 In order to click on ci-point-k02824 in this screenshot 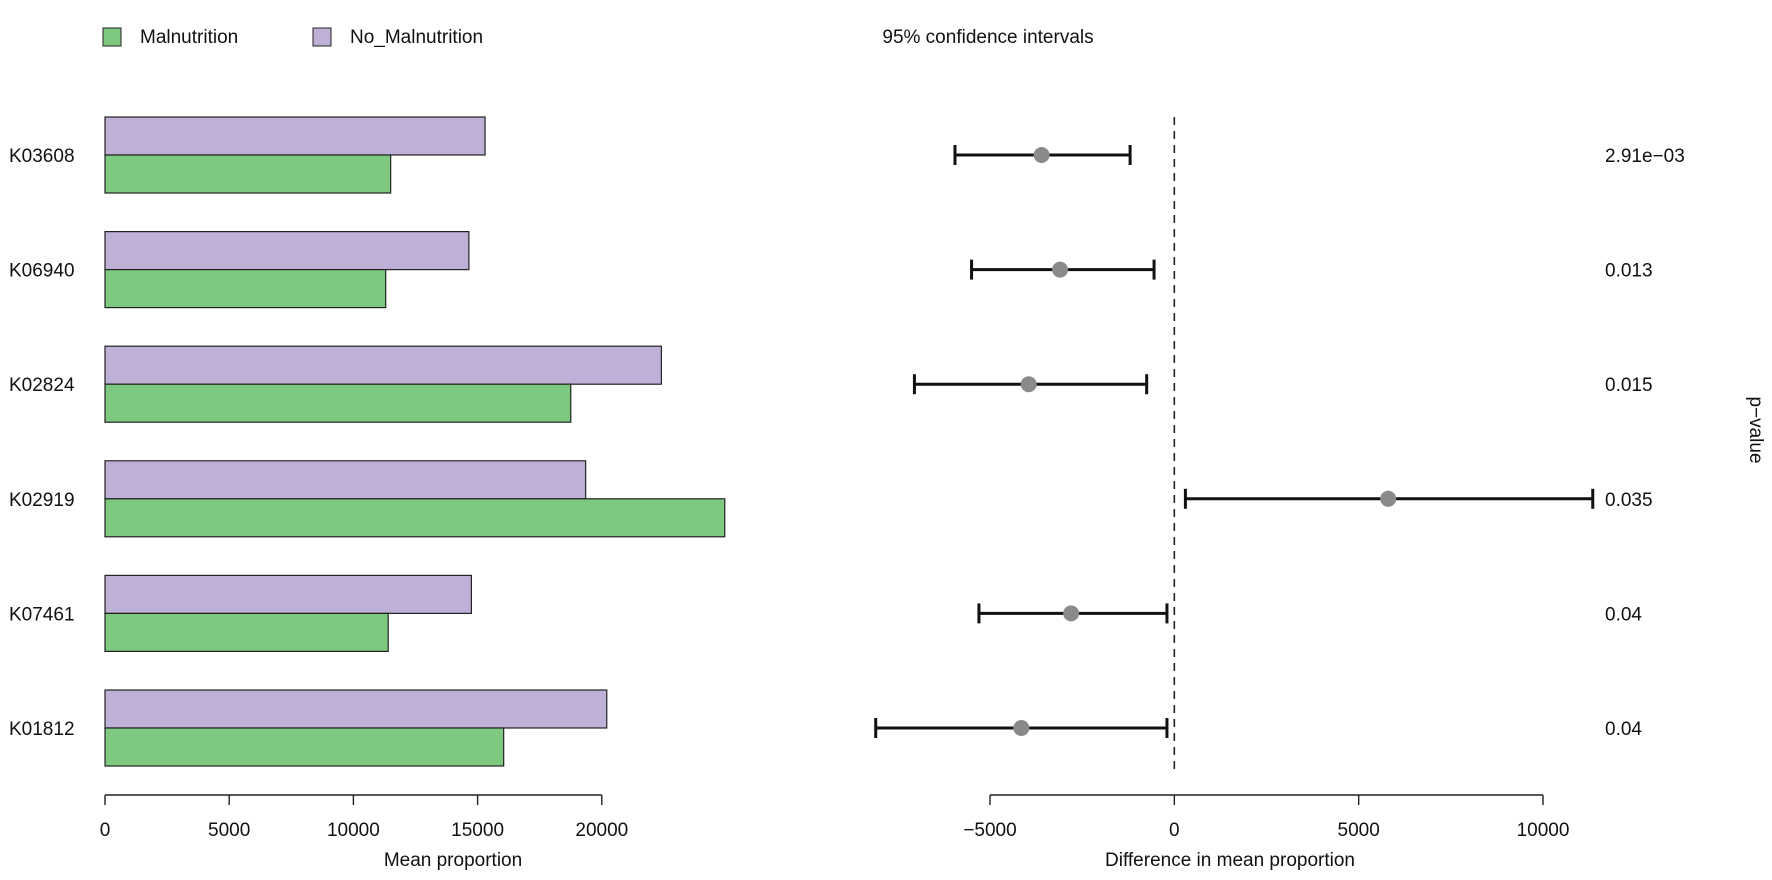, I will do `click(1028, 384)`.